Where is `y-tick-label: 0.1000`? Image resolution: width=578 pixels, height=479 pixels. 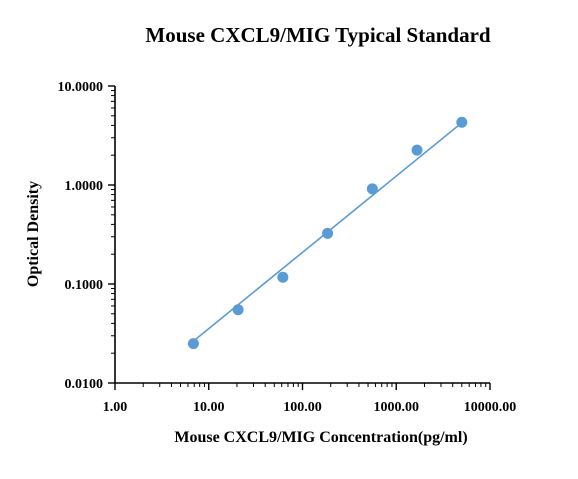 y-tick-label: 0.1000 is located at coordinates (84, 285).